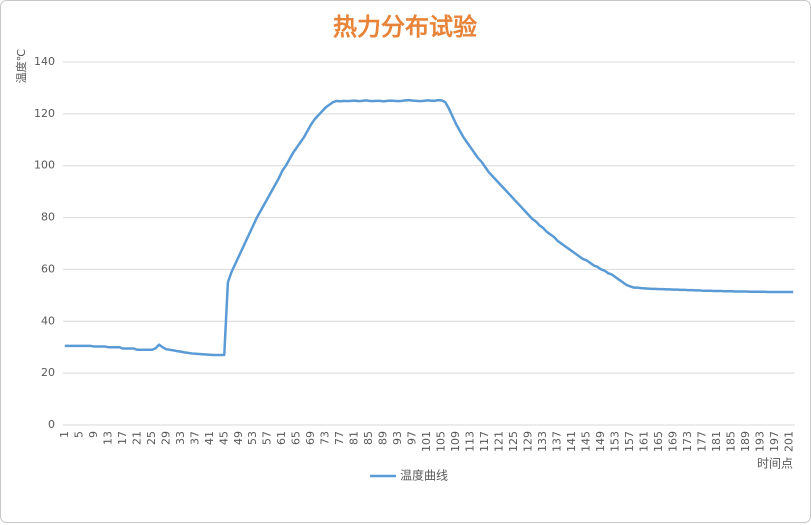 This screenshot has height=525, width=811. Describe the element at coordinates (64, 434) in the screenshot. I see `x-tick-label: 1` at that location.